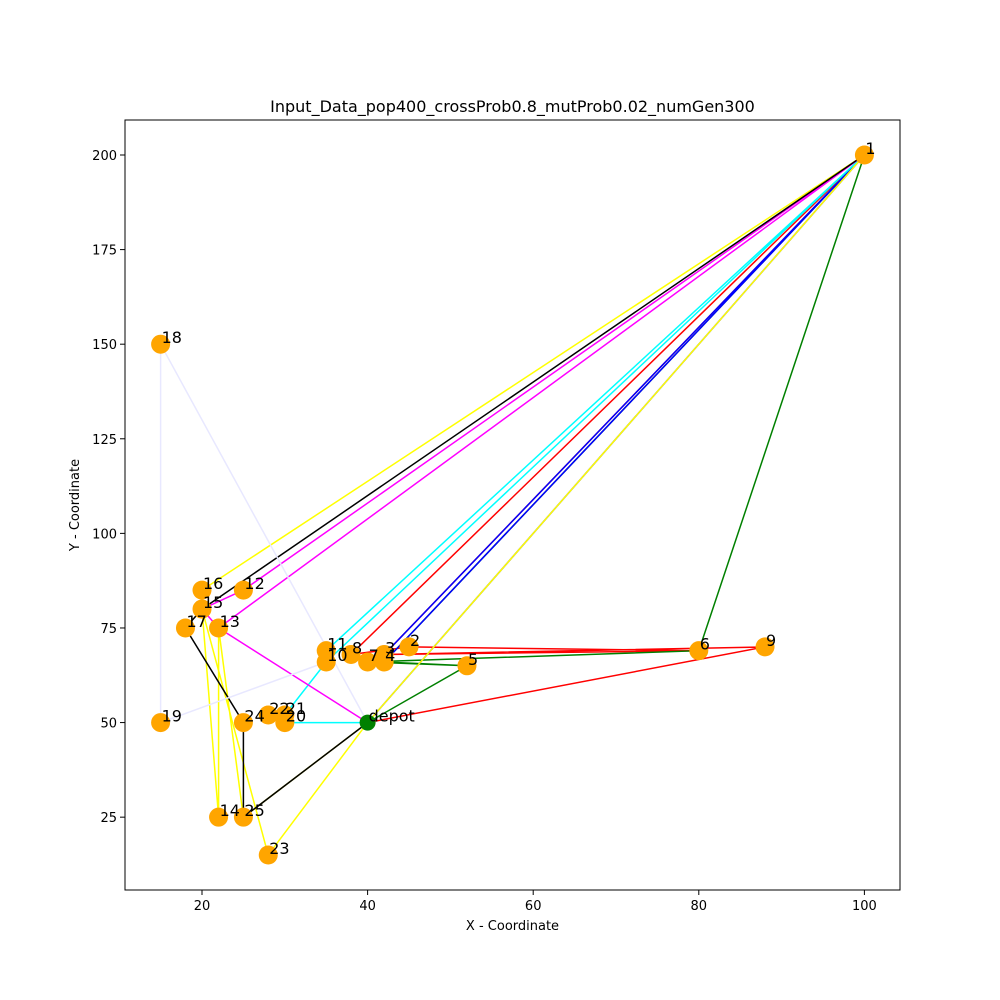 Image resolution: width=1000 pixels, height=1000 pixels. What do you see at coordinates (254, 810) in the screenshot?
I see `node-label-25: 25` at bounding box center [254, 810].